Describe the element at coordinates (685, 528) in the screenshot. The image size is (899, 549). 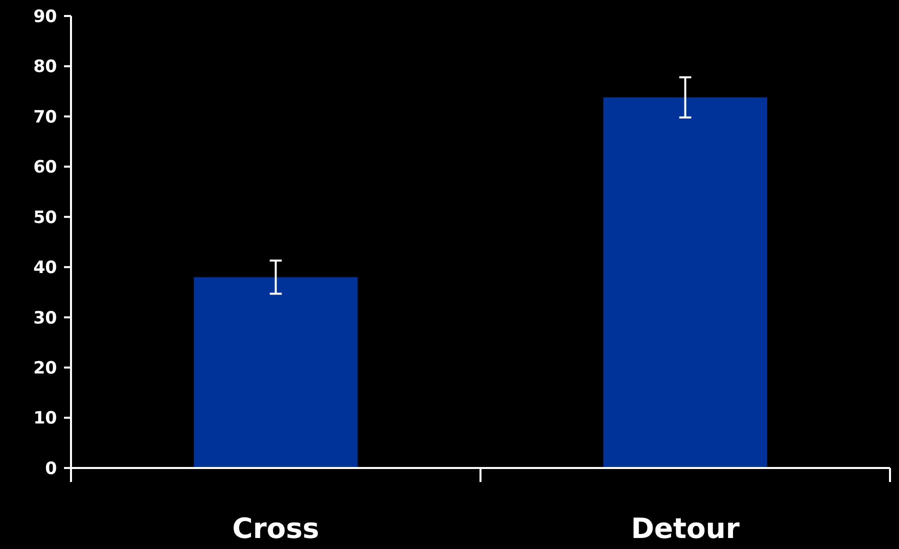
I see `x-tick-label: Detour` at that location.